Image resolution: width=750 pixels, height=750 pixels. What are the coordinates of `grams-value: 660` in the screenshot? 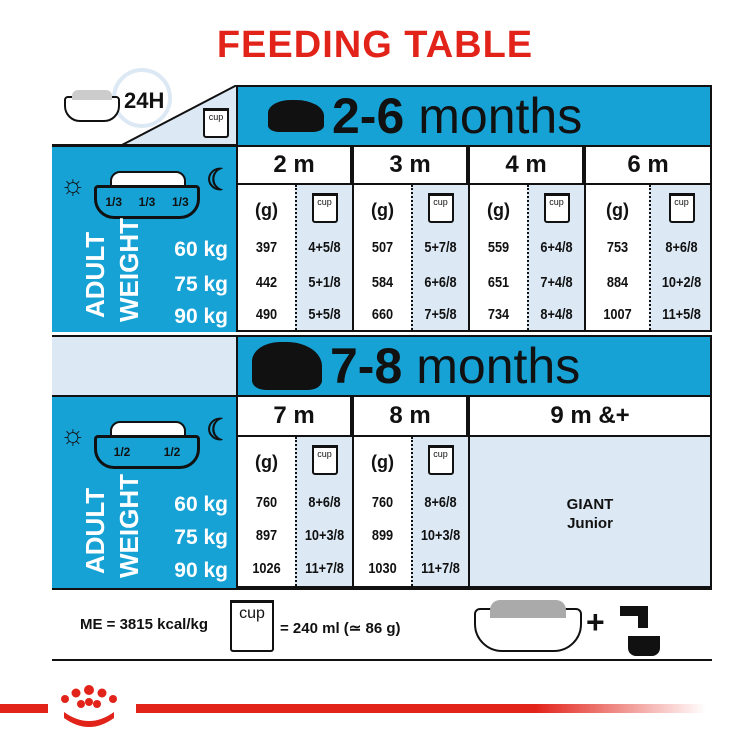 It's located at (382, 314).